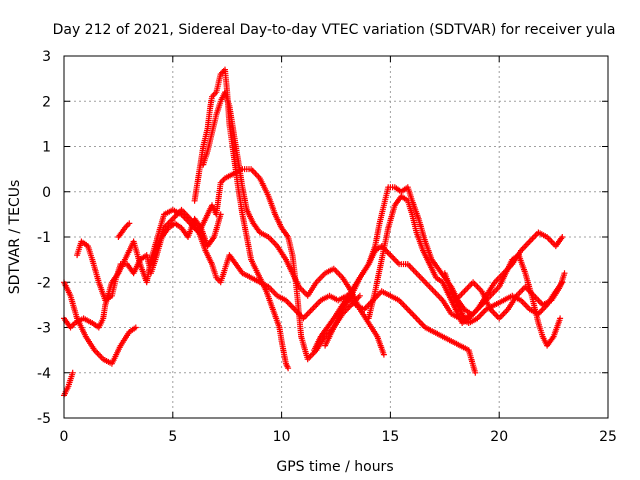 The height and width of the screenshot is (480, 640). I want to click on series-sat-m, so click(510, 296).